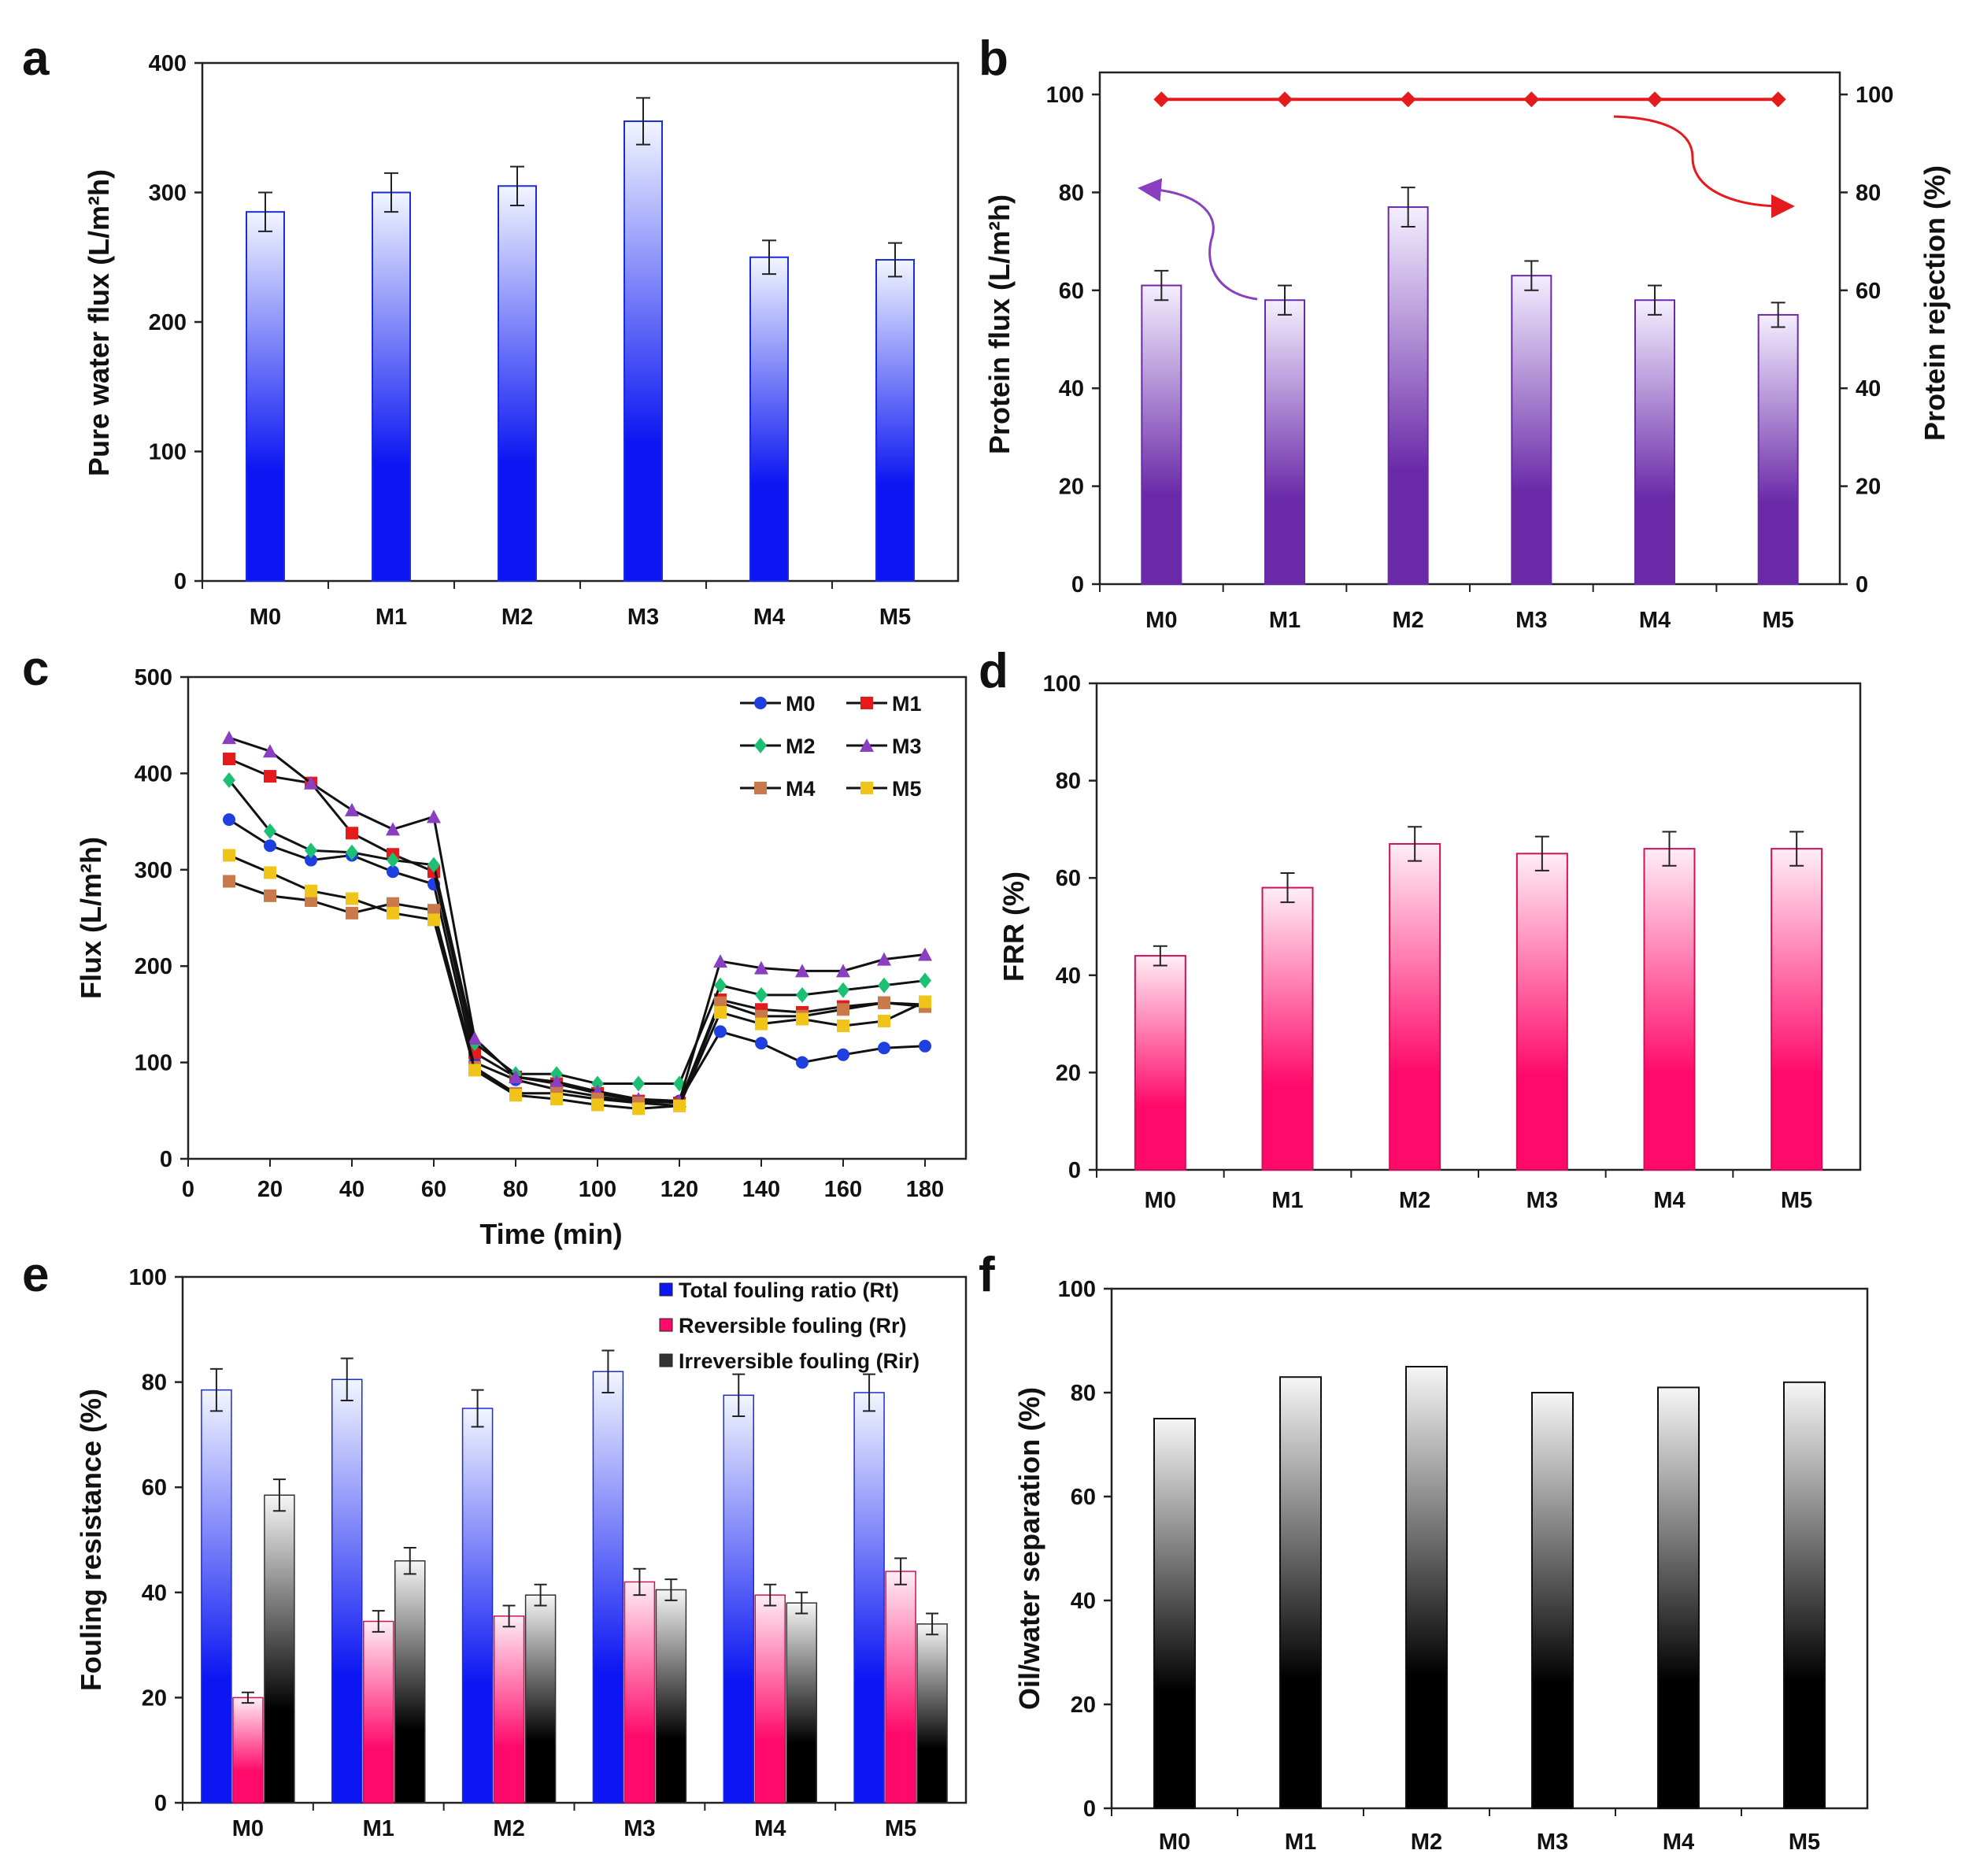 Image resolution: width=1976 pixels, height=1876 pixels. I want to click on bar-e-rir-m0, so click(280, 1649).